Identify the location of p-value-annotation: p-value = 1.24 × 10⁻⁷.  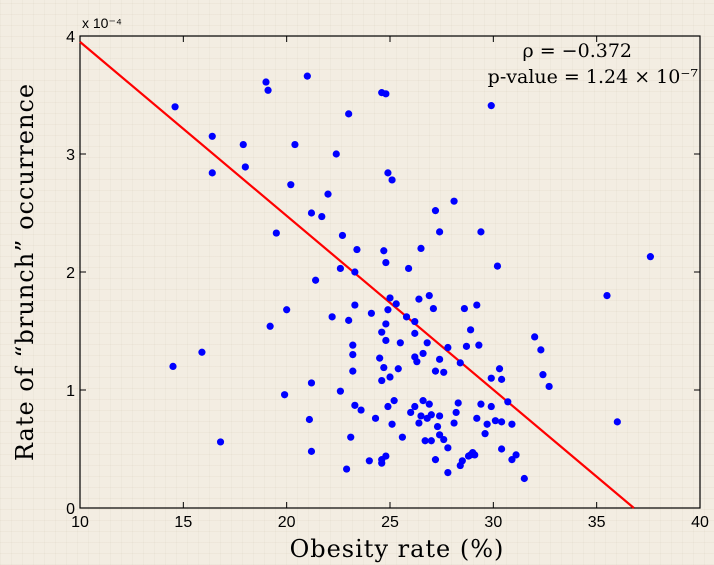
(593, 77).